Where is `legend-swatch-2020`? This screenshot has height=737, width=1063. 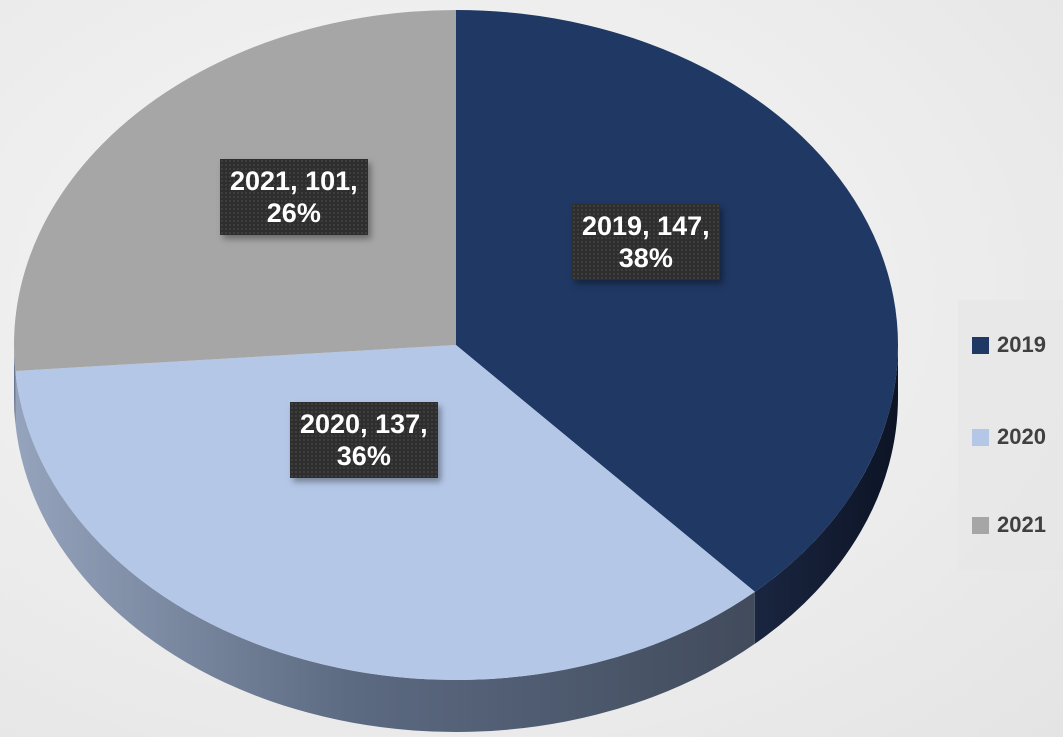
legend-swatch-2020 is located at coordinates (980, 437).